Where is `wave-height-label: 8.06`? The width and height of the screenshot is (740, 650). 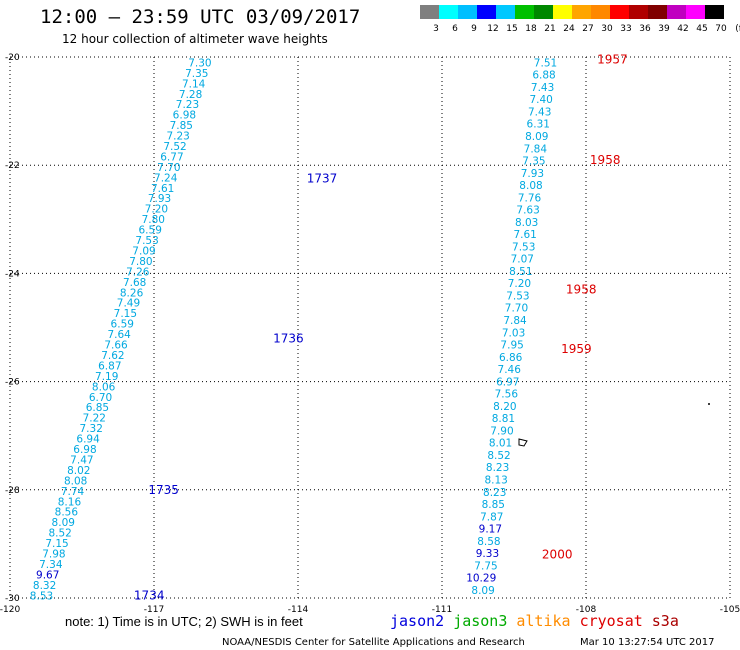 wave-height-label: 8.06 is located at coordinates (104, 387).